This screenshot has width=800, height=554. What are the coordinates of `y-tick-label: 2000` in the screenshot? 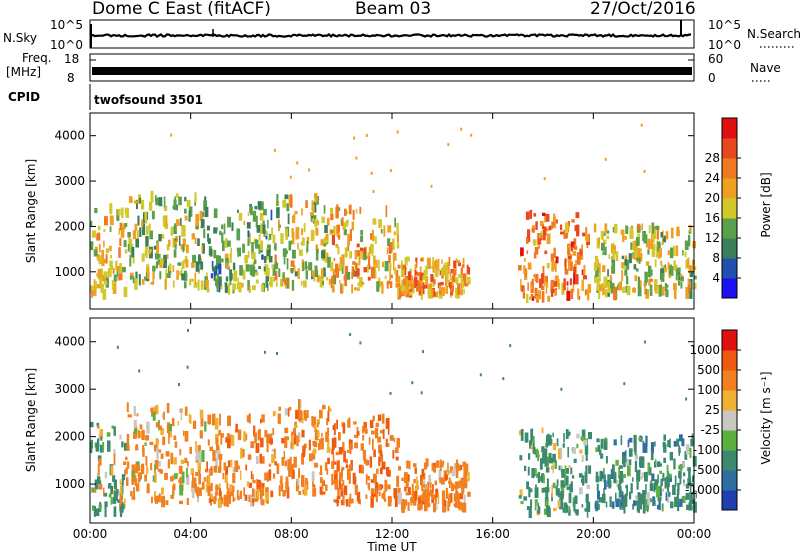 It's located at (69, 226).